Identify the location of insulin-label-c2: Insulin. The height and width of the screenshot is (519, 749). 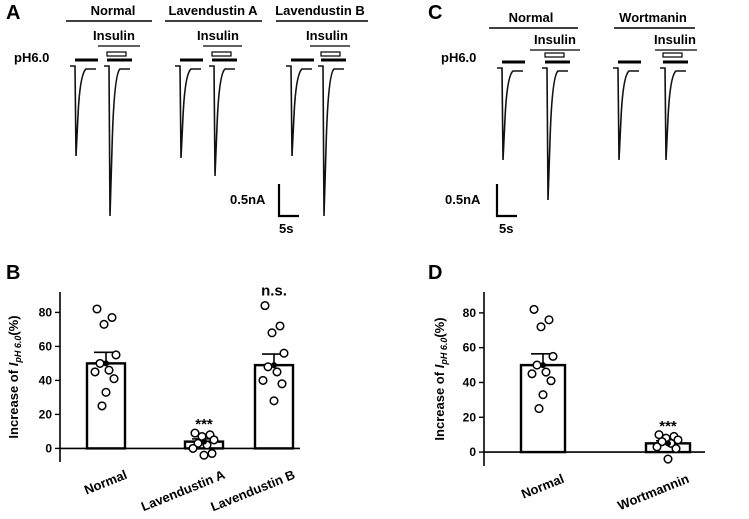
(675, 39).